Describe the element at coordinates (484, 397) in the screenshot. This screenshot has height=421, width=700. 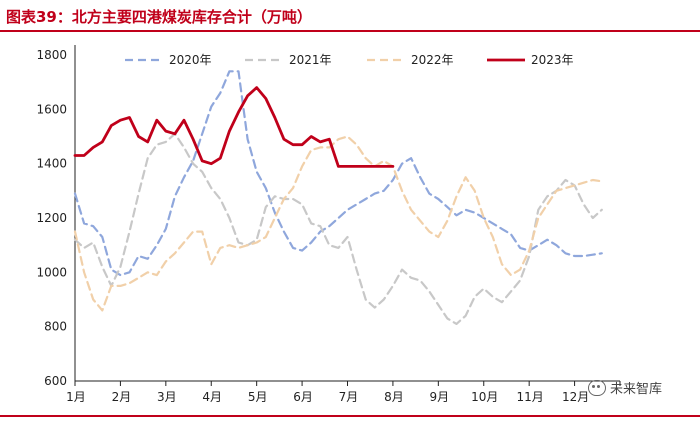
I see `x-tick-label: 10月` at that location.